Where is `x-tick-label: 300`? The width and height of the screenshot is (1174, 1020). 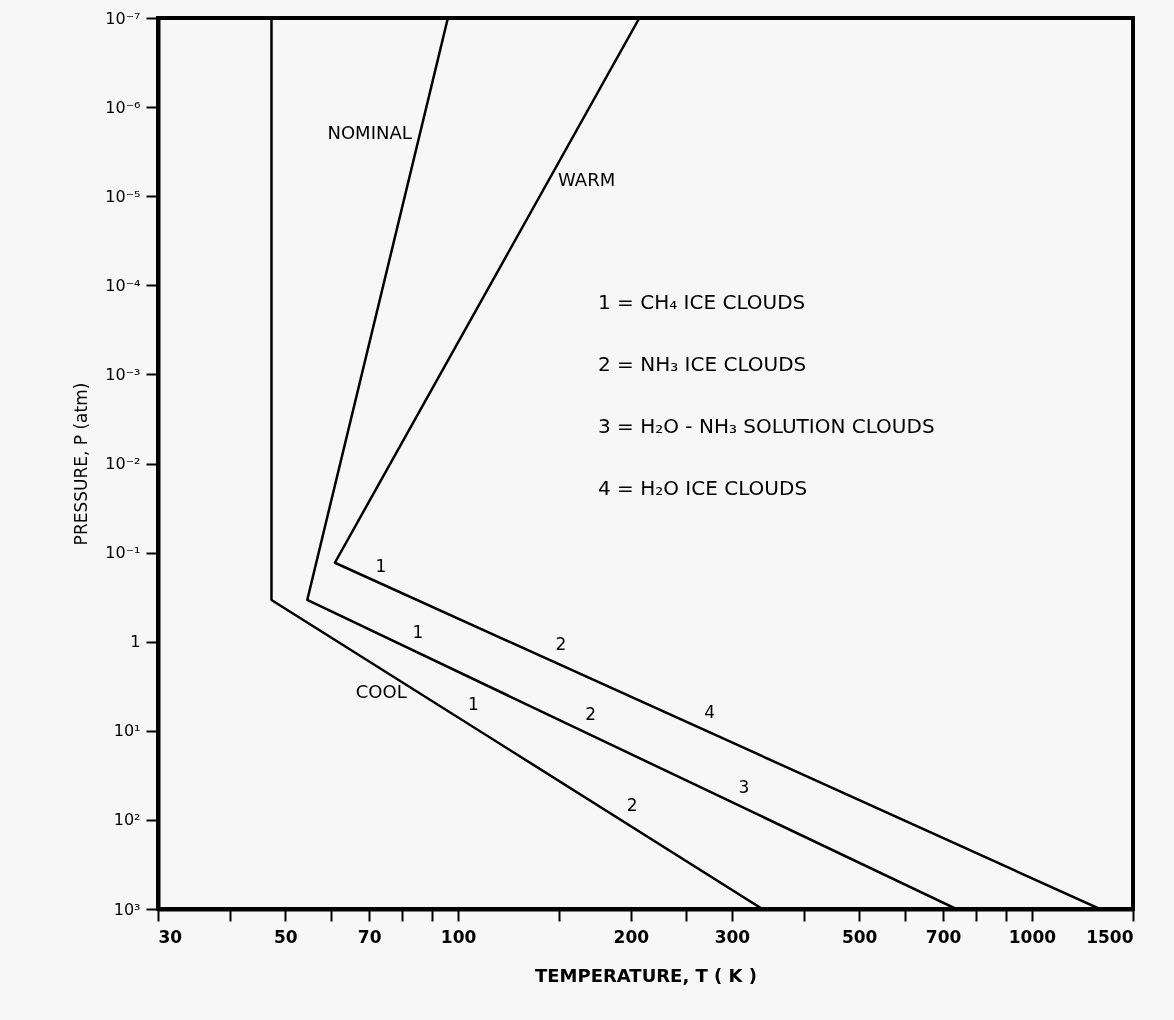 x-tick-label: 300 is located at coordinates (732, 936).